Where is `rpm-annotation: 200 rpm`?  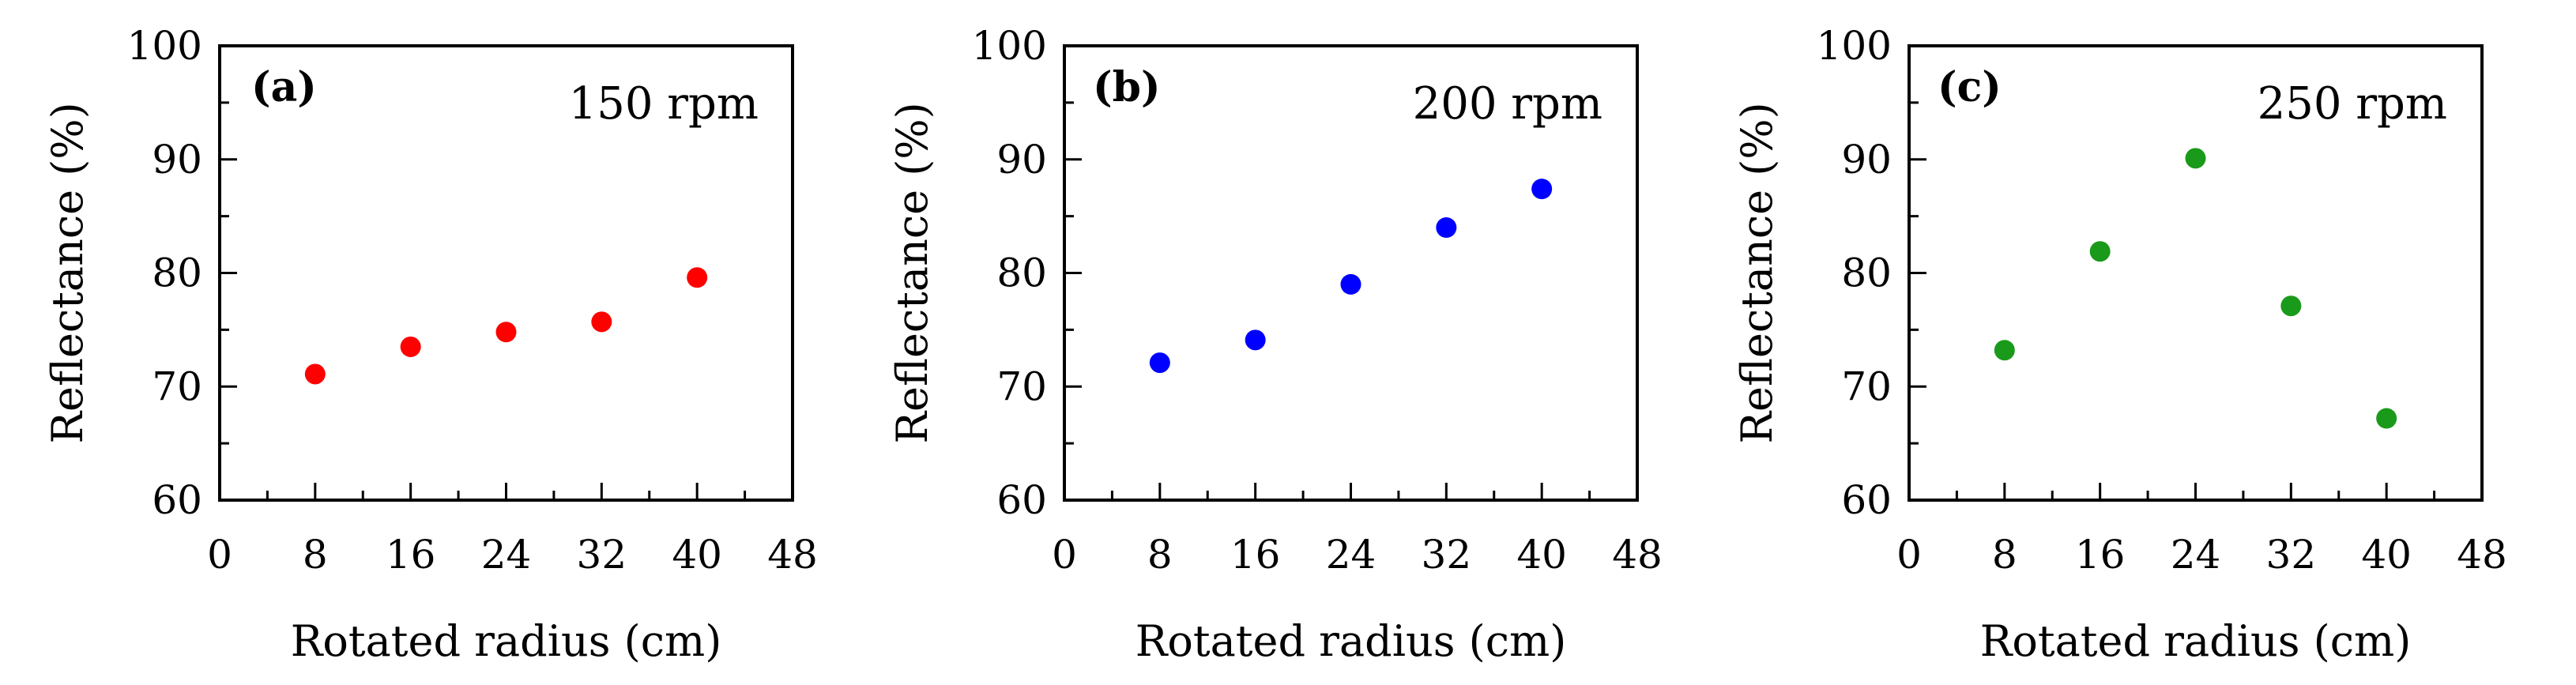
rpm-annotation: 200 rpm is located at coordinates (1507, 104).